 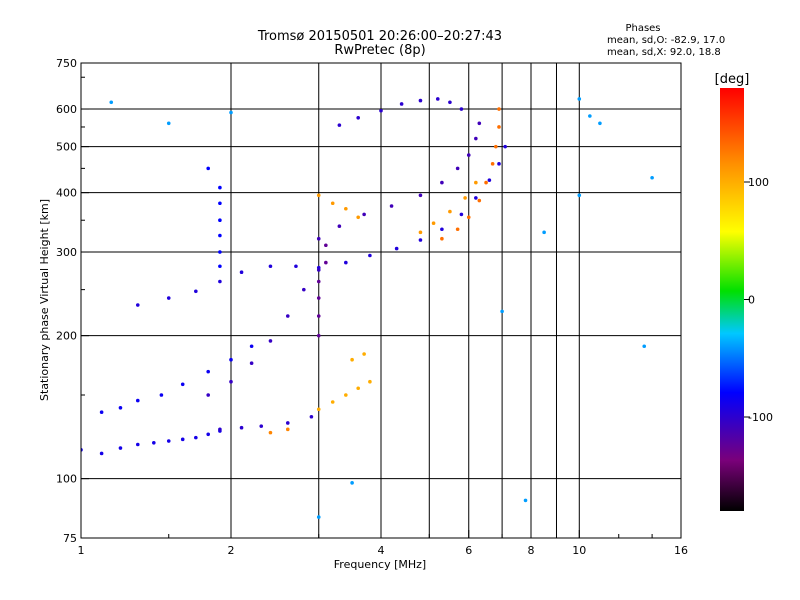 What do you see at coordinates (379, 50) in the screenshot?
I see `chart-subtitle: RwPretec (8p)` at bounding box center [379, 50].